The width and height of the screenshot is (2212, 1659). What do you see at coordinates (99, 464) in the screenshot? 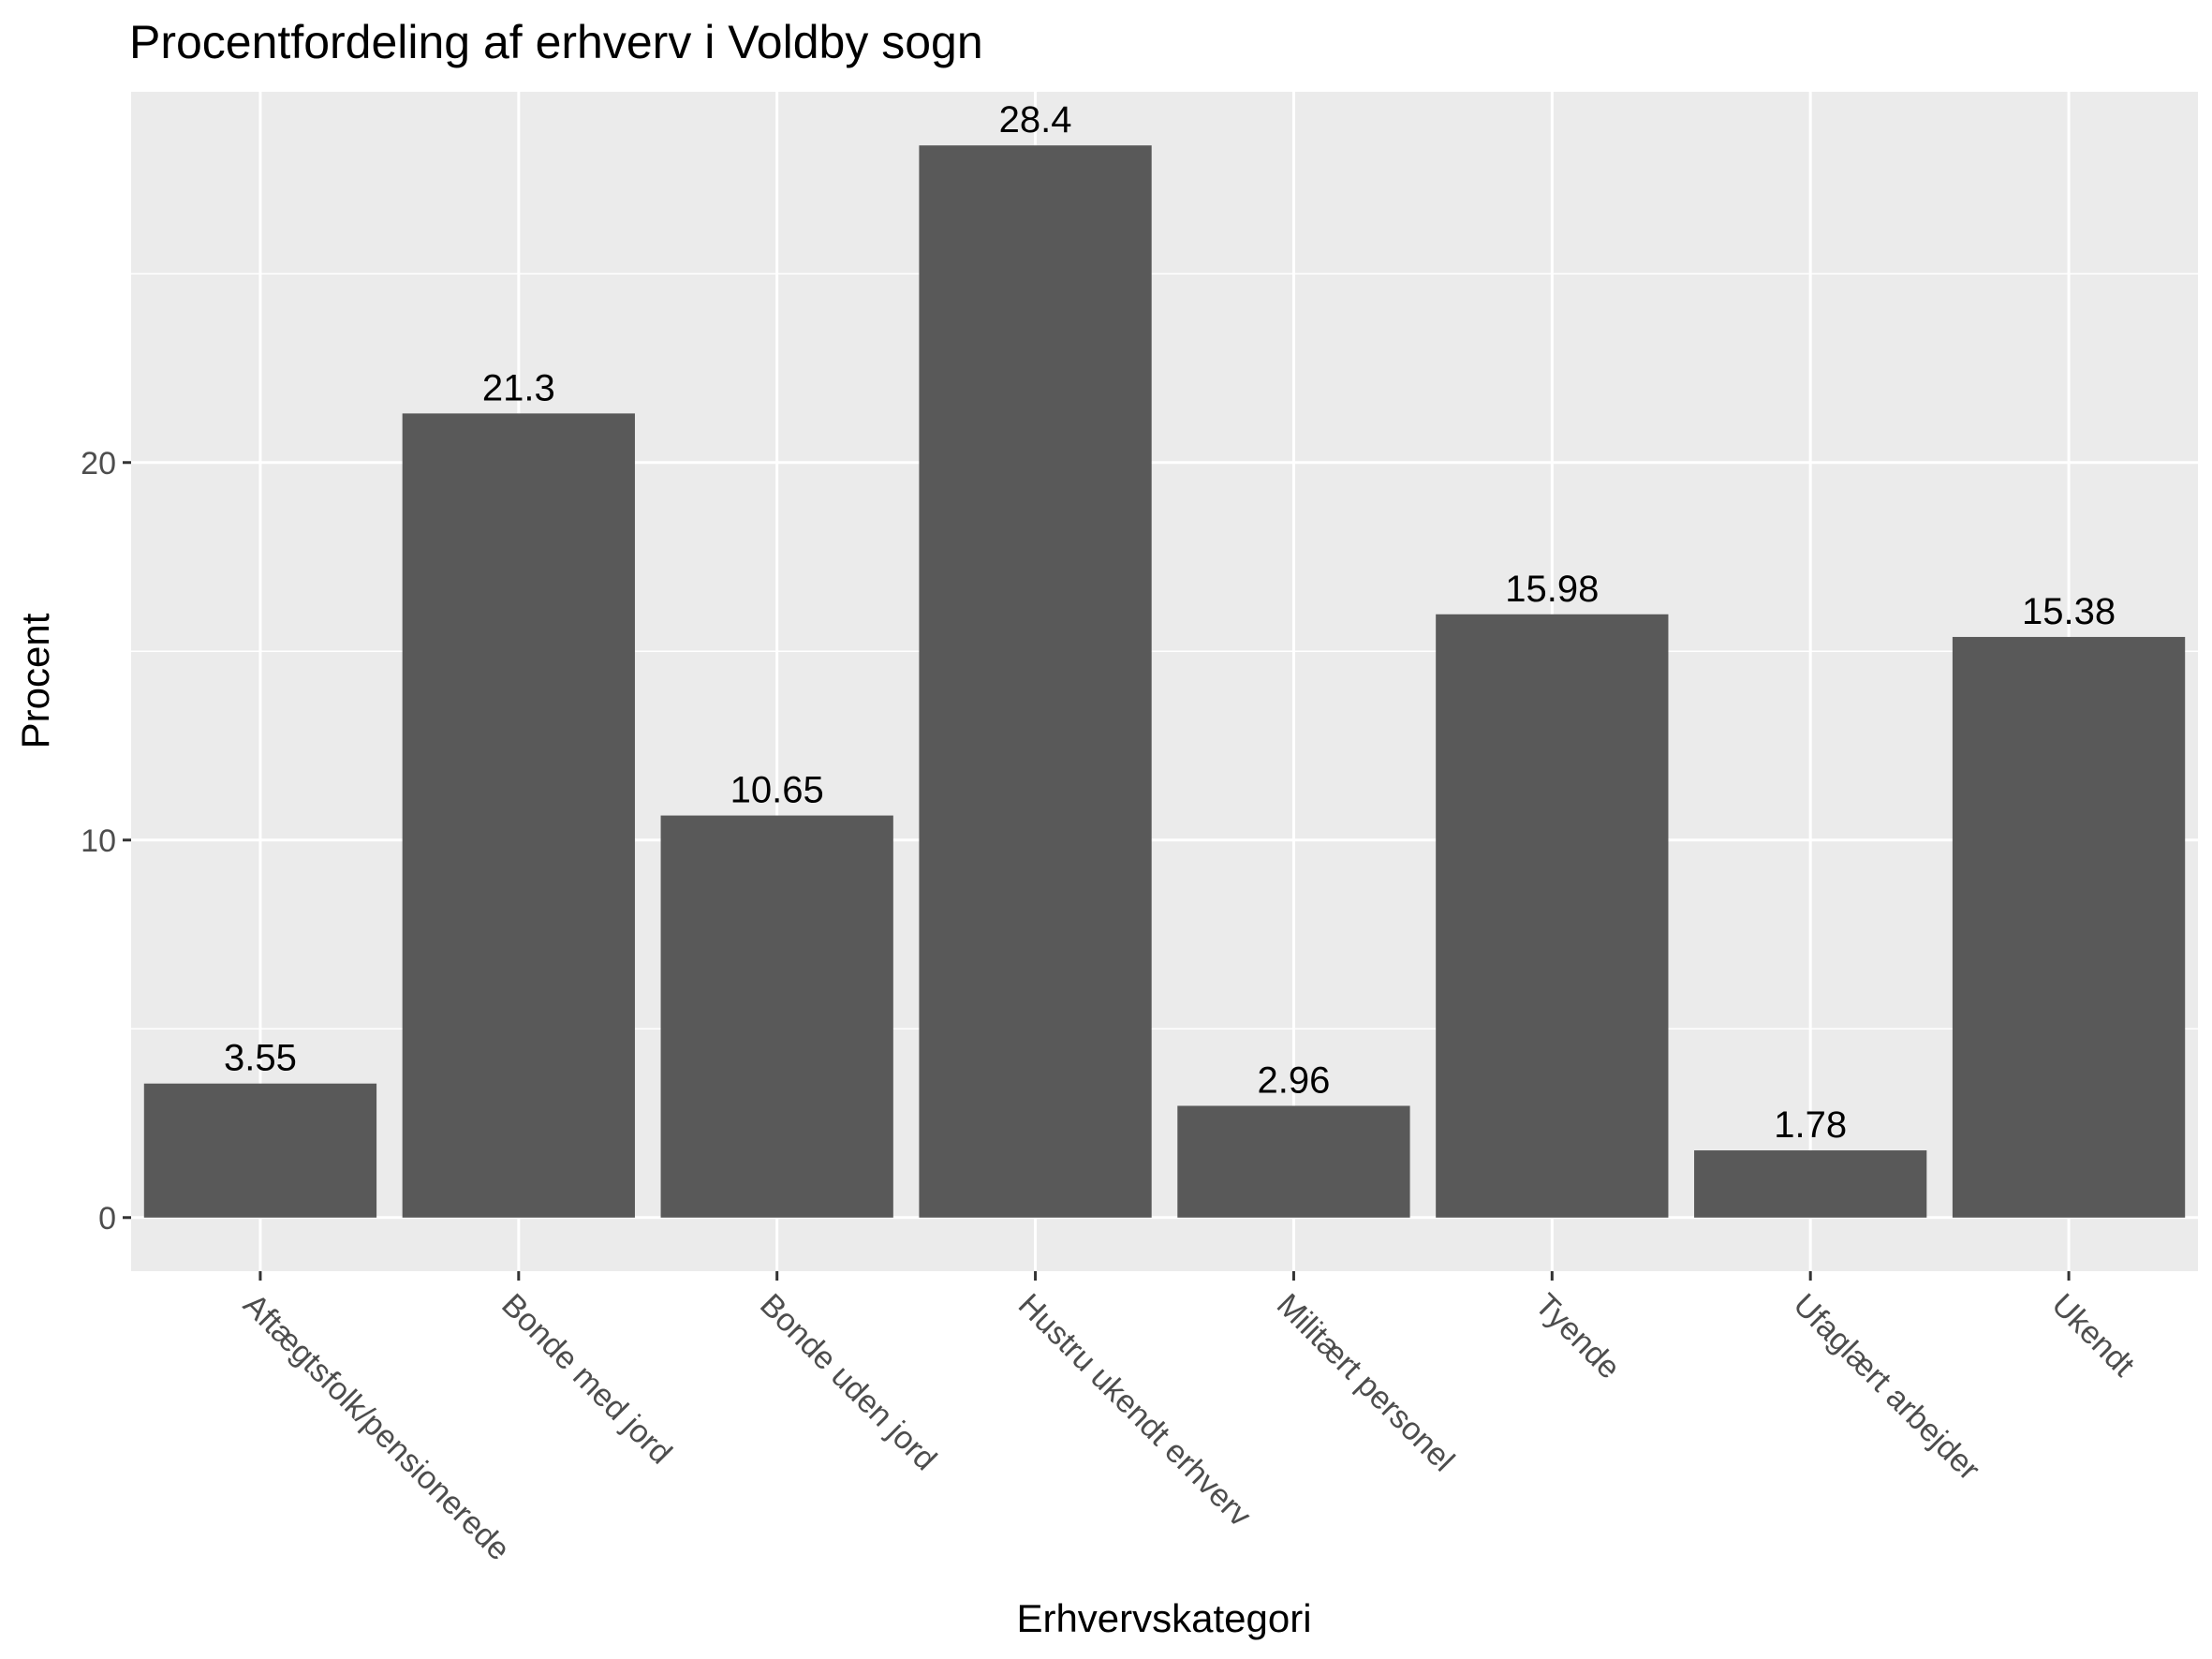
I see `y-tick-label-20: 20` at bounding box center [99, 464].